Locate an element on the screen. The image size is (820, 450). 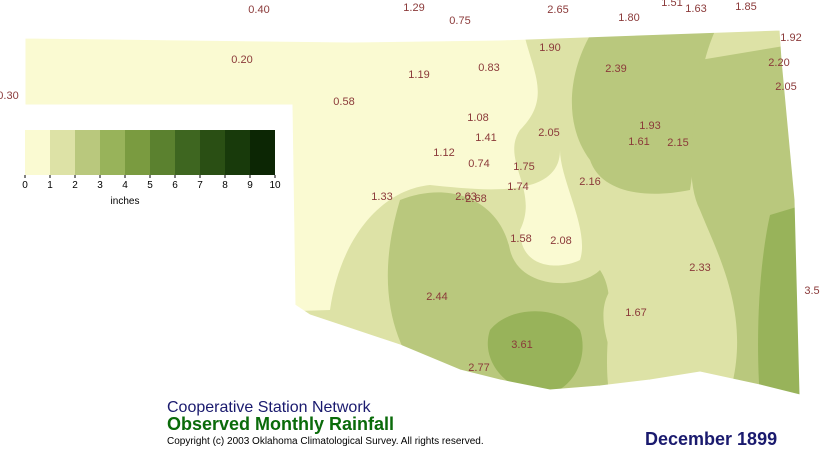
station-value: 1.58 is located at coordinates (520, 239).